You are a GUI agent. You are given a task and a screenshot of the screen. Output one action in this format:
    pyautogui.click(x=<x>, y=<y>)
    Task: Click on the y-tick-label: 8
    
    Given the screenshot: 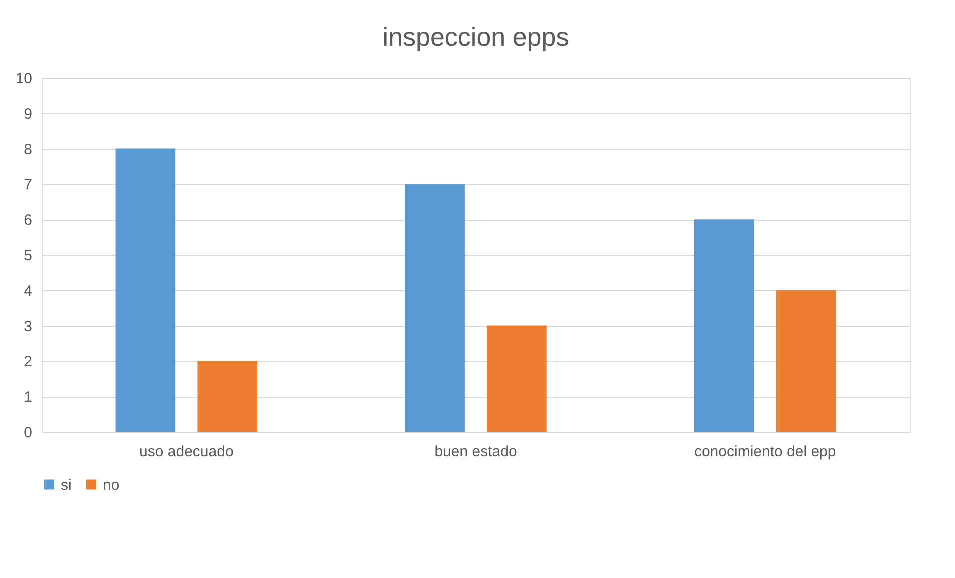 What is the action you would take?
    pyautogui.click(x=28, y=149)
    